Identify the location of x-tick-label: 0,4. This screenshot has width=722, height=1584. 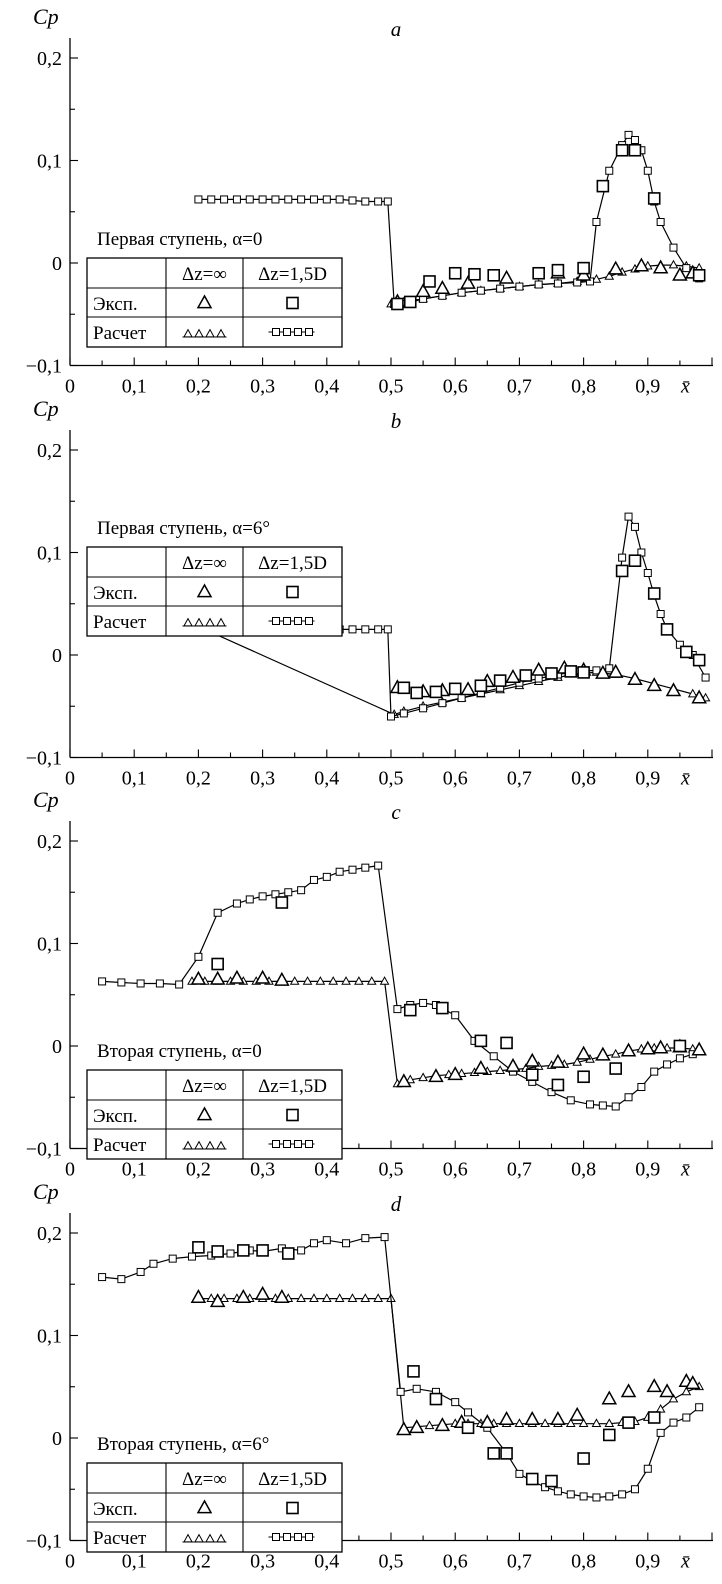
(326, 1170).